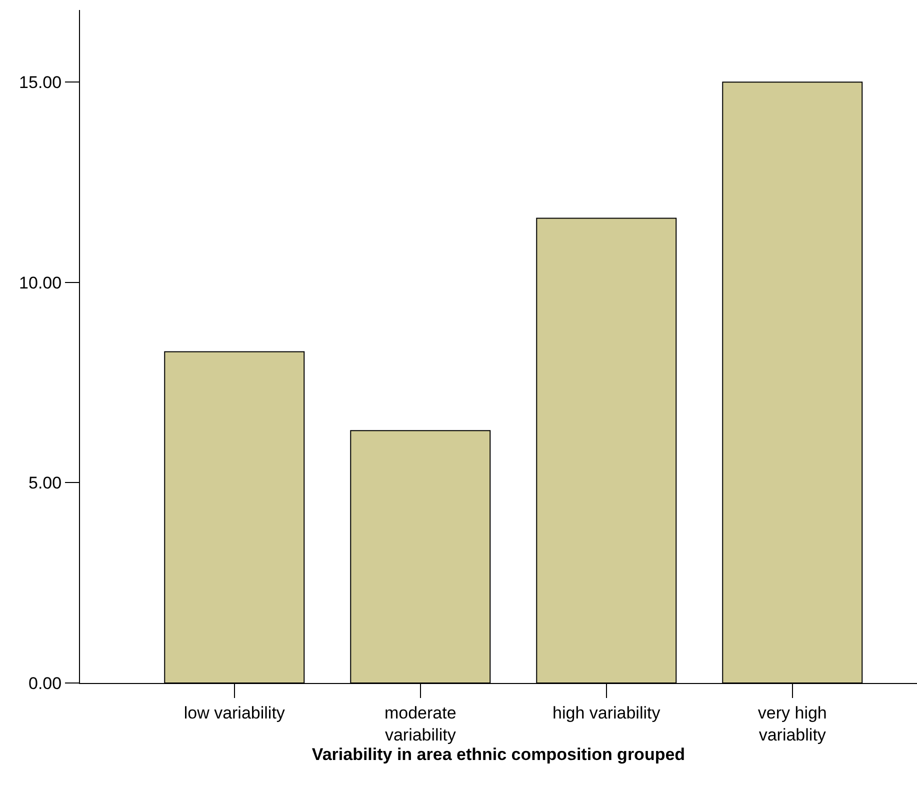  Describe the element at coordinates (420, 723) in the screenshot. I see `x-tick-label: moderate variability` at that location.